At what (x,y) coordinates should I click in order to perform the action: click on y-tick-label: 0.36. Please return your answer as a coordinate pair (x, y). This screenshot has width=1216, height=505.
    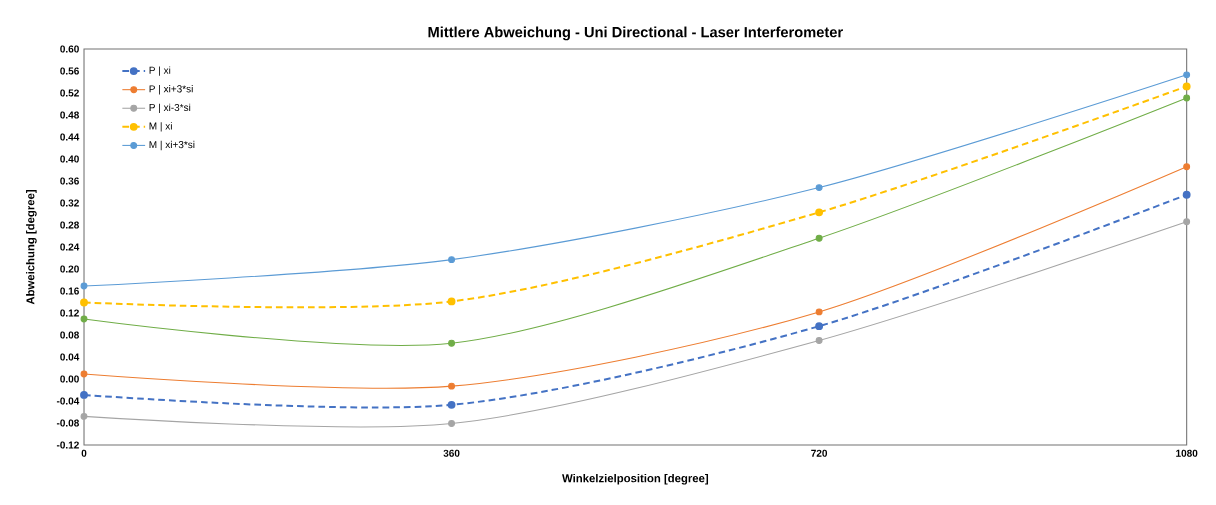
    Looking at the image, I should click on (69, 181).